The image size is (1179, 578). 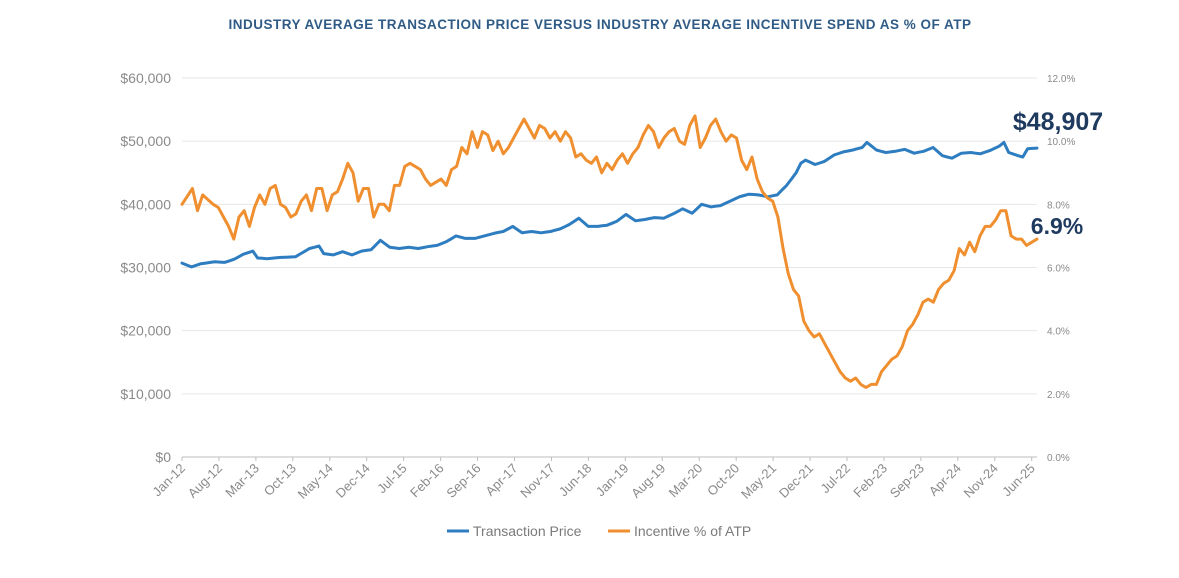 I want to click on x-tick-label: Sep-23, so click(x=907, y=481).